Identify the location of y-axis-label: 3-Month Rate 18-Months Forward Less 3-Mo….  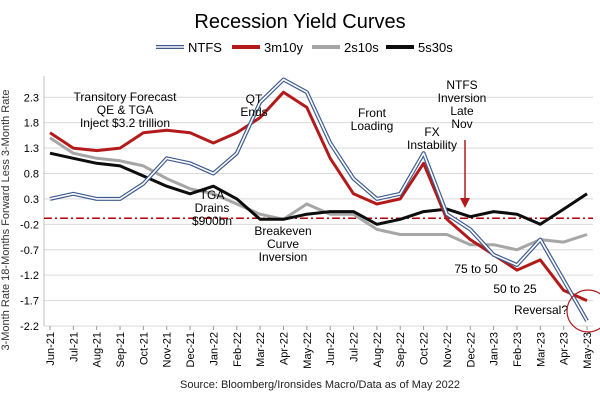
(6, 219).